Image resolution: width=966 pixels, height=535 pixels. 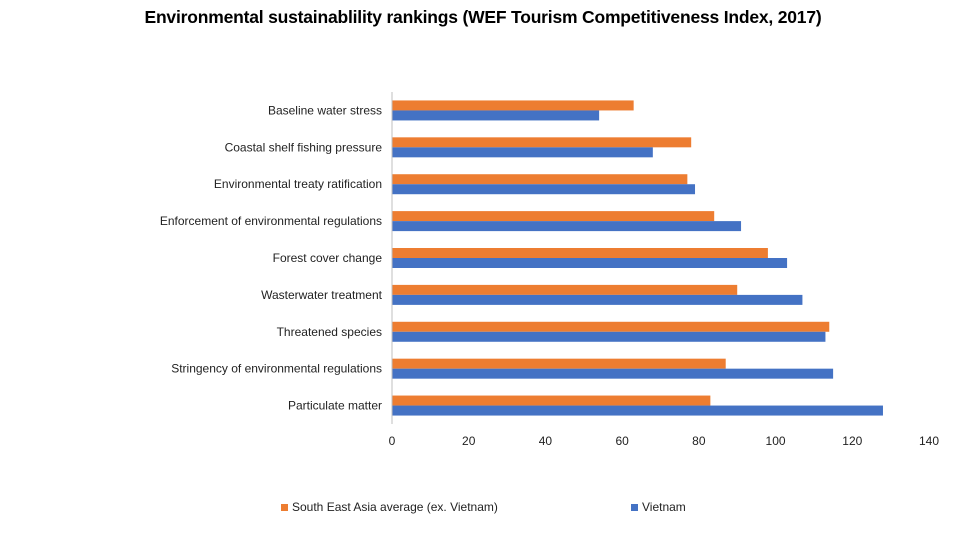 I want to click on x-tick-label: 140, so click(x=929, y=441).